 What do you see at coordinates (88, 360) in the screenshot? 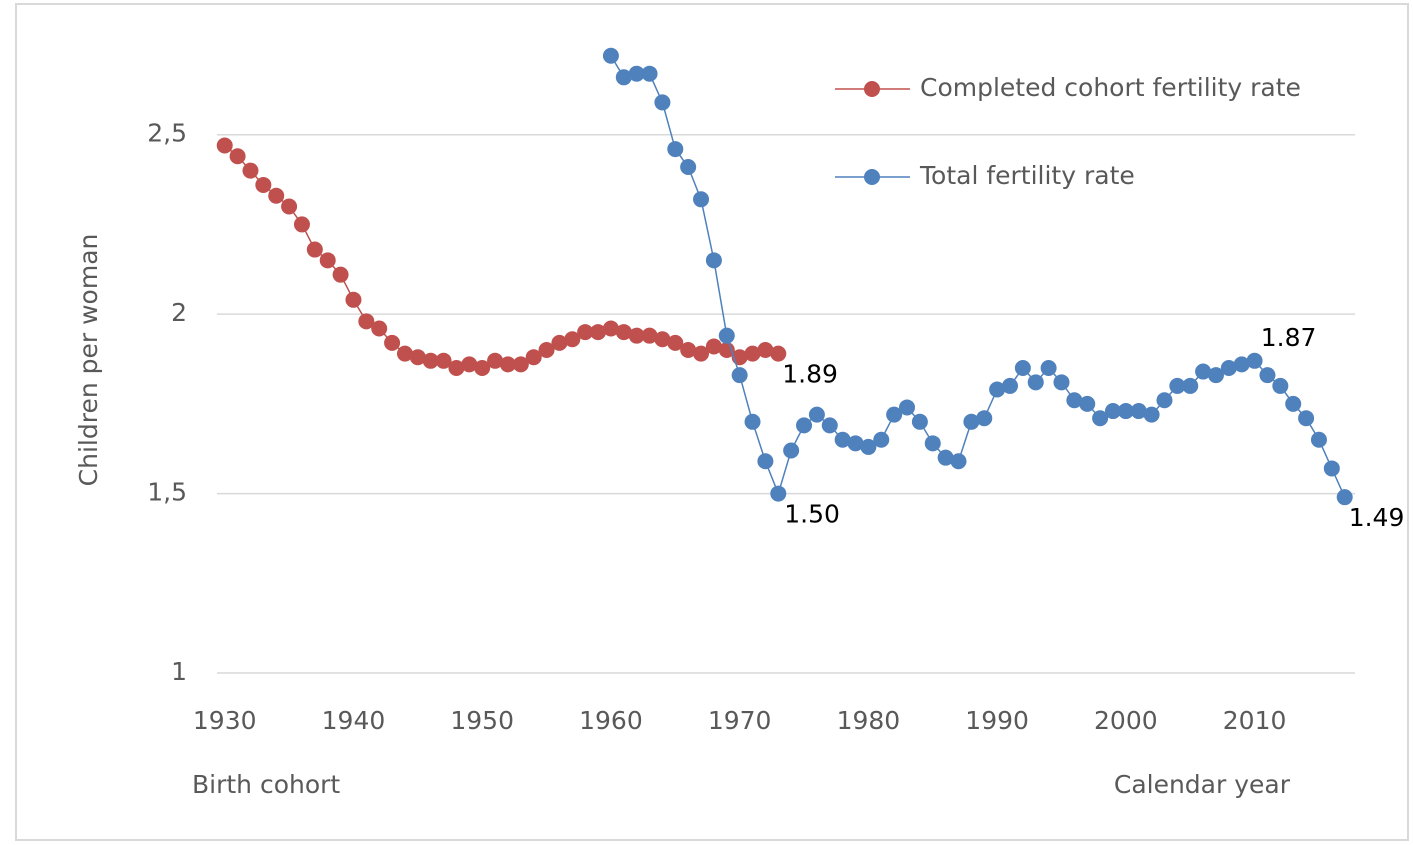
I see `y-axis-label: Children per woman` at bounding box center [88, 360].